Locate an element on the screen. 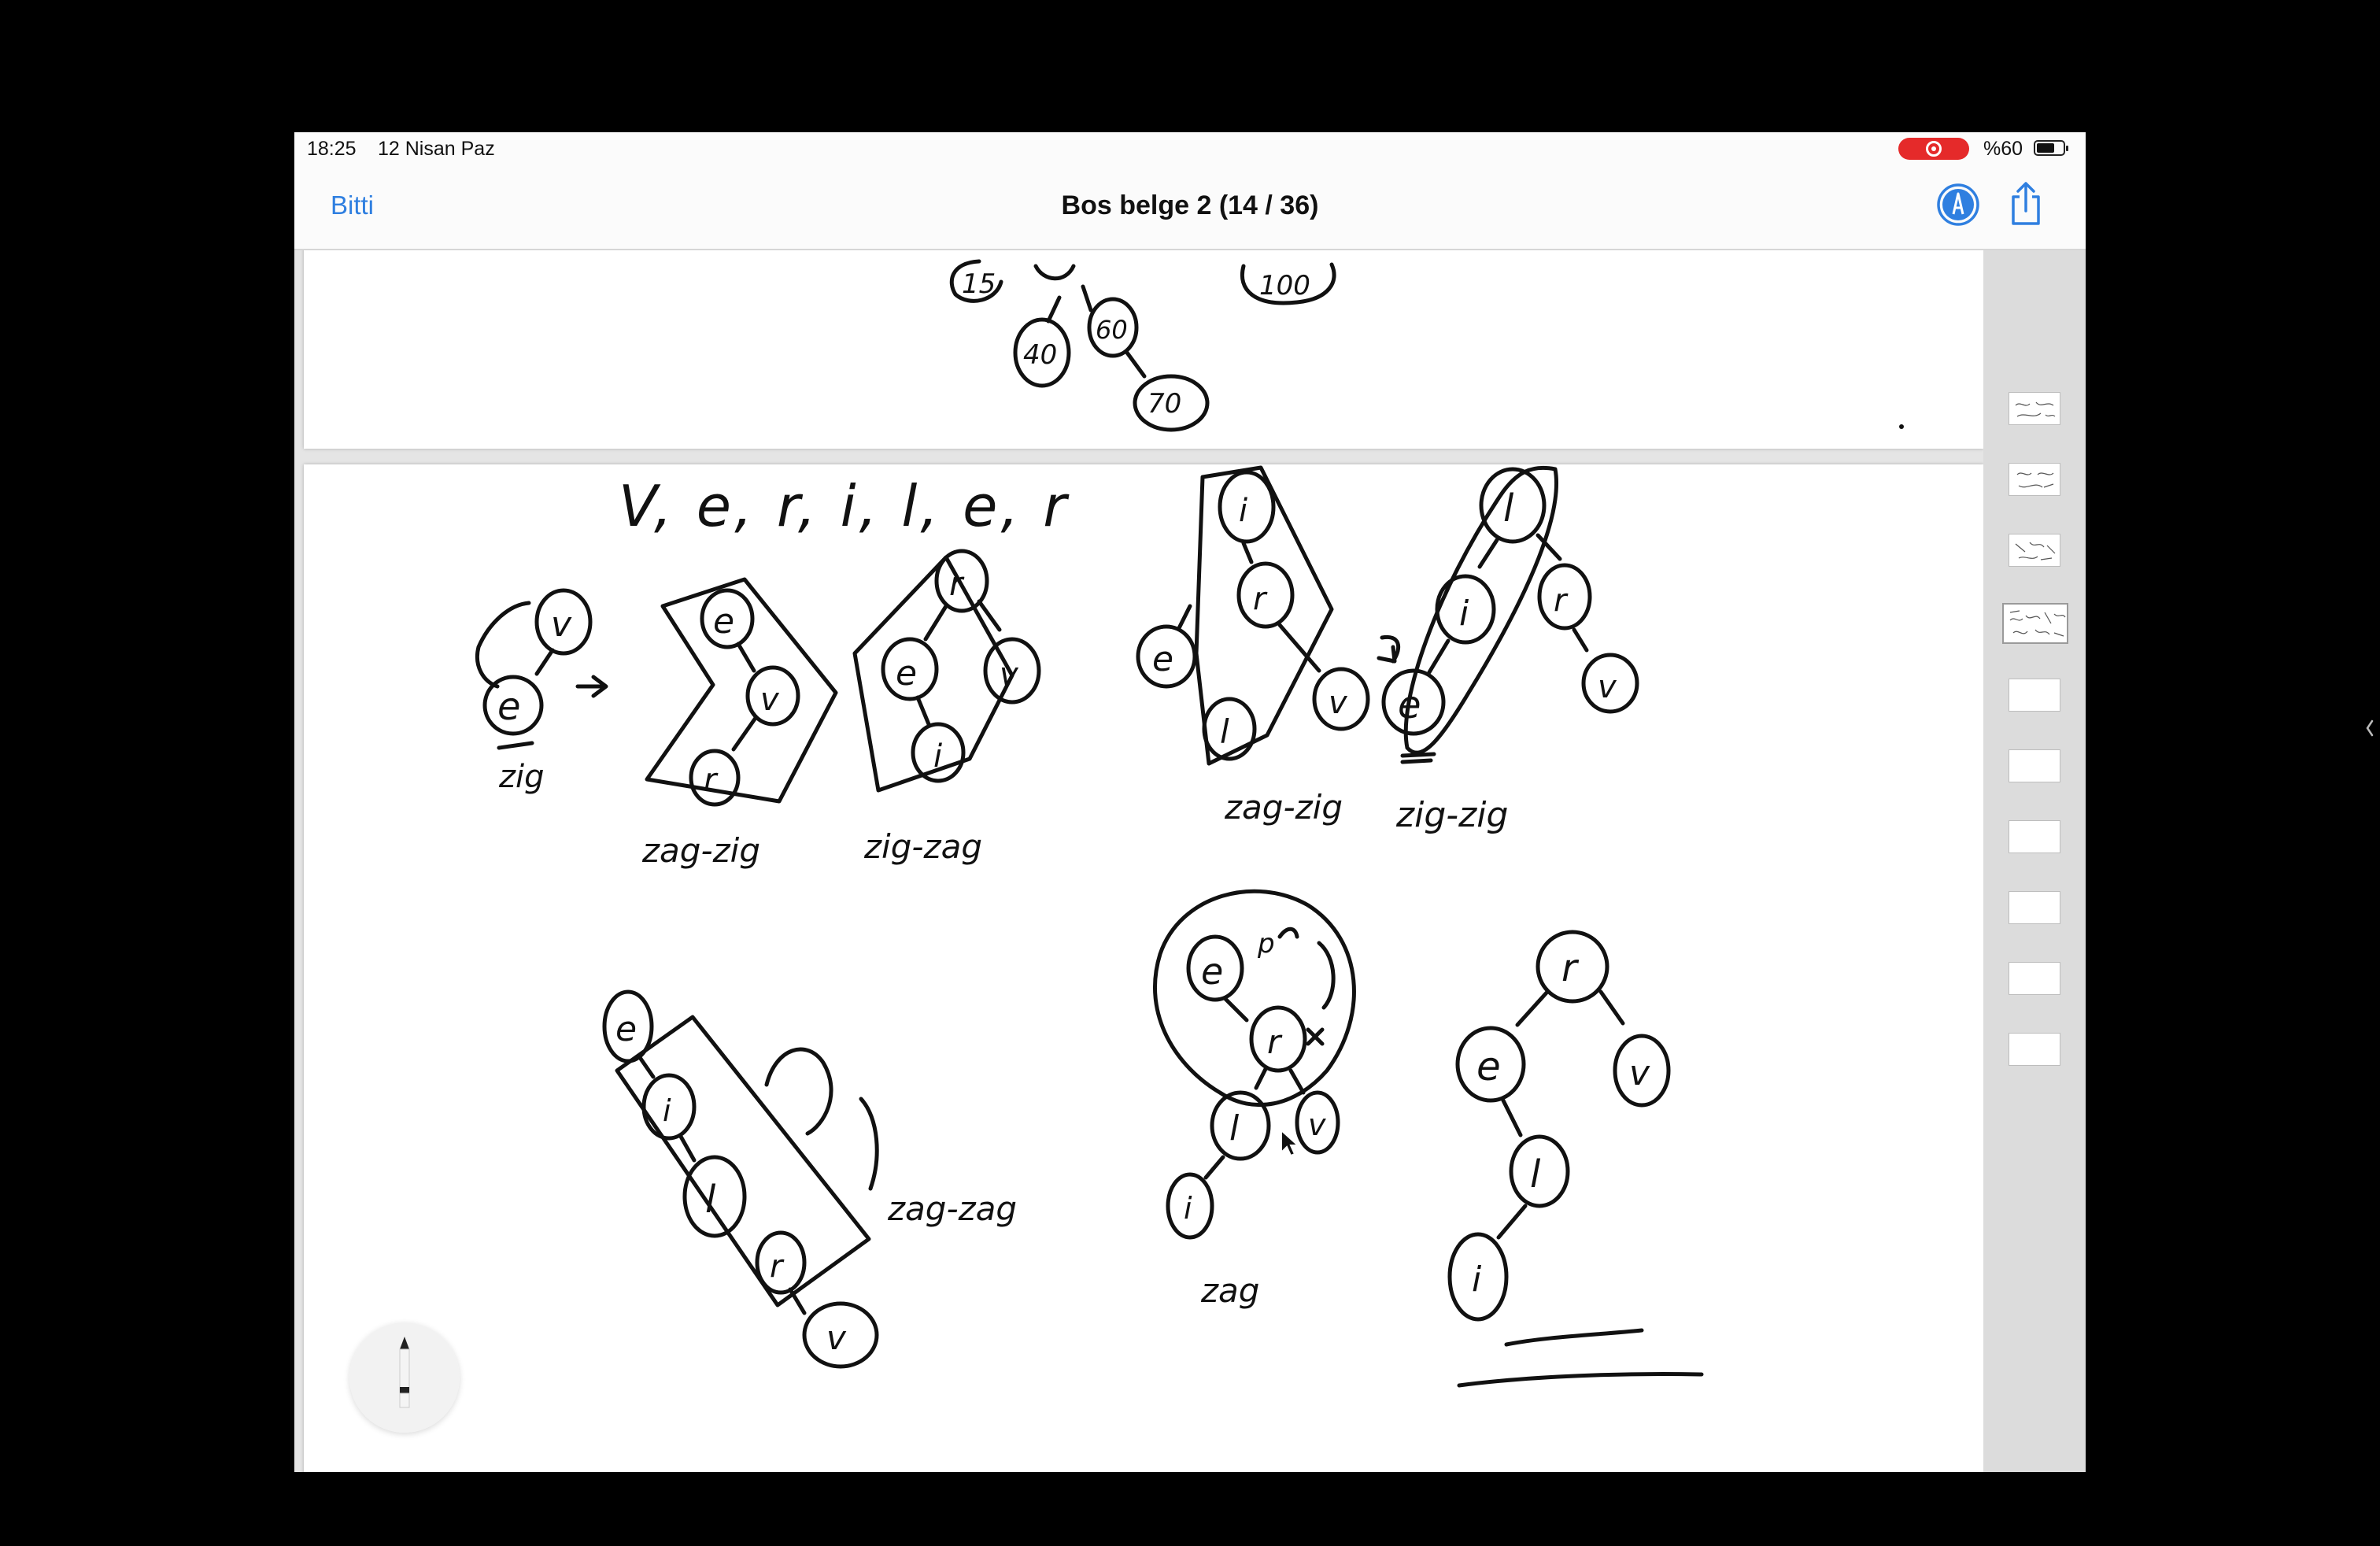  zag-example: e p r l v i zag is located at coordinates (1254, 1099).